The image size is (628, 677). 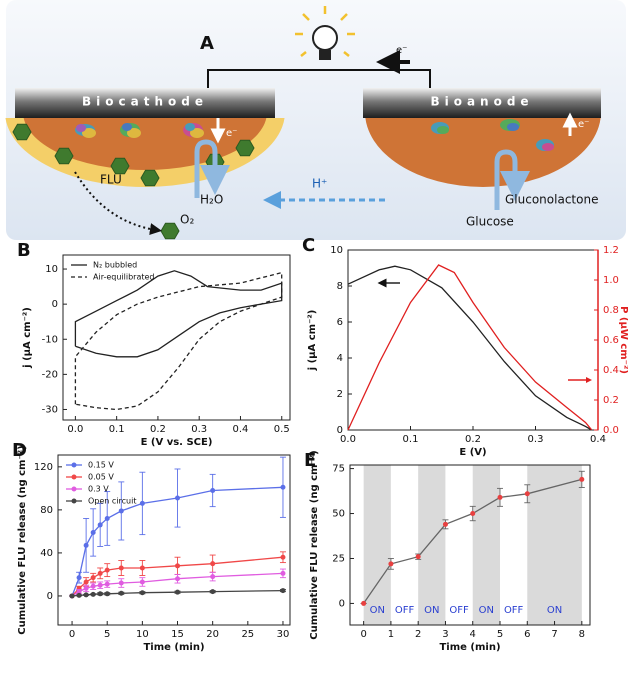 What do you see at coordinates (500, 634) in the screenshot?
I see `x-tick-label: 5` at bounding box center [500, 634].